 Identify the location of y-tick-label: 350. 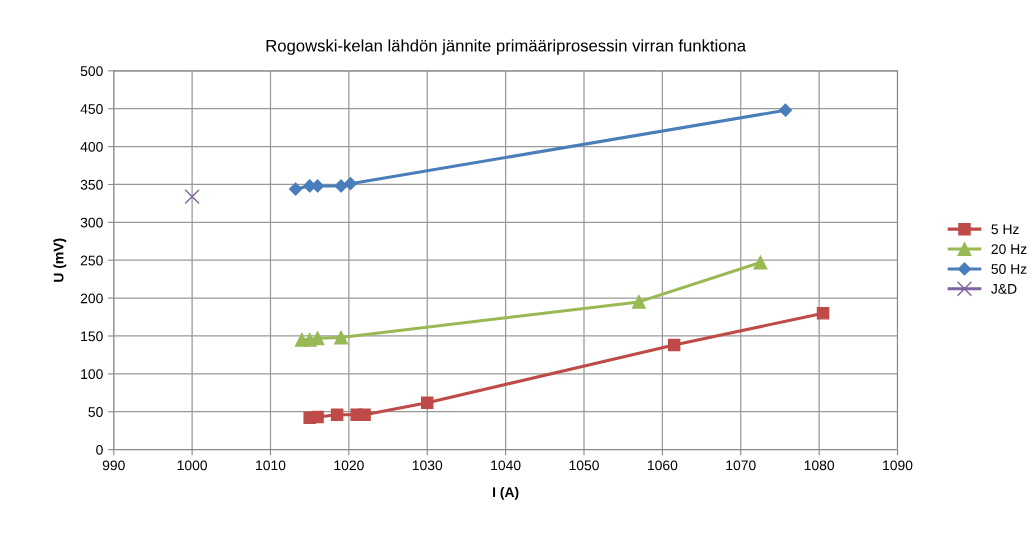
(91, 184).